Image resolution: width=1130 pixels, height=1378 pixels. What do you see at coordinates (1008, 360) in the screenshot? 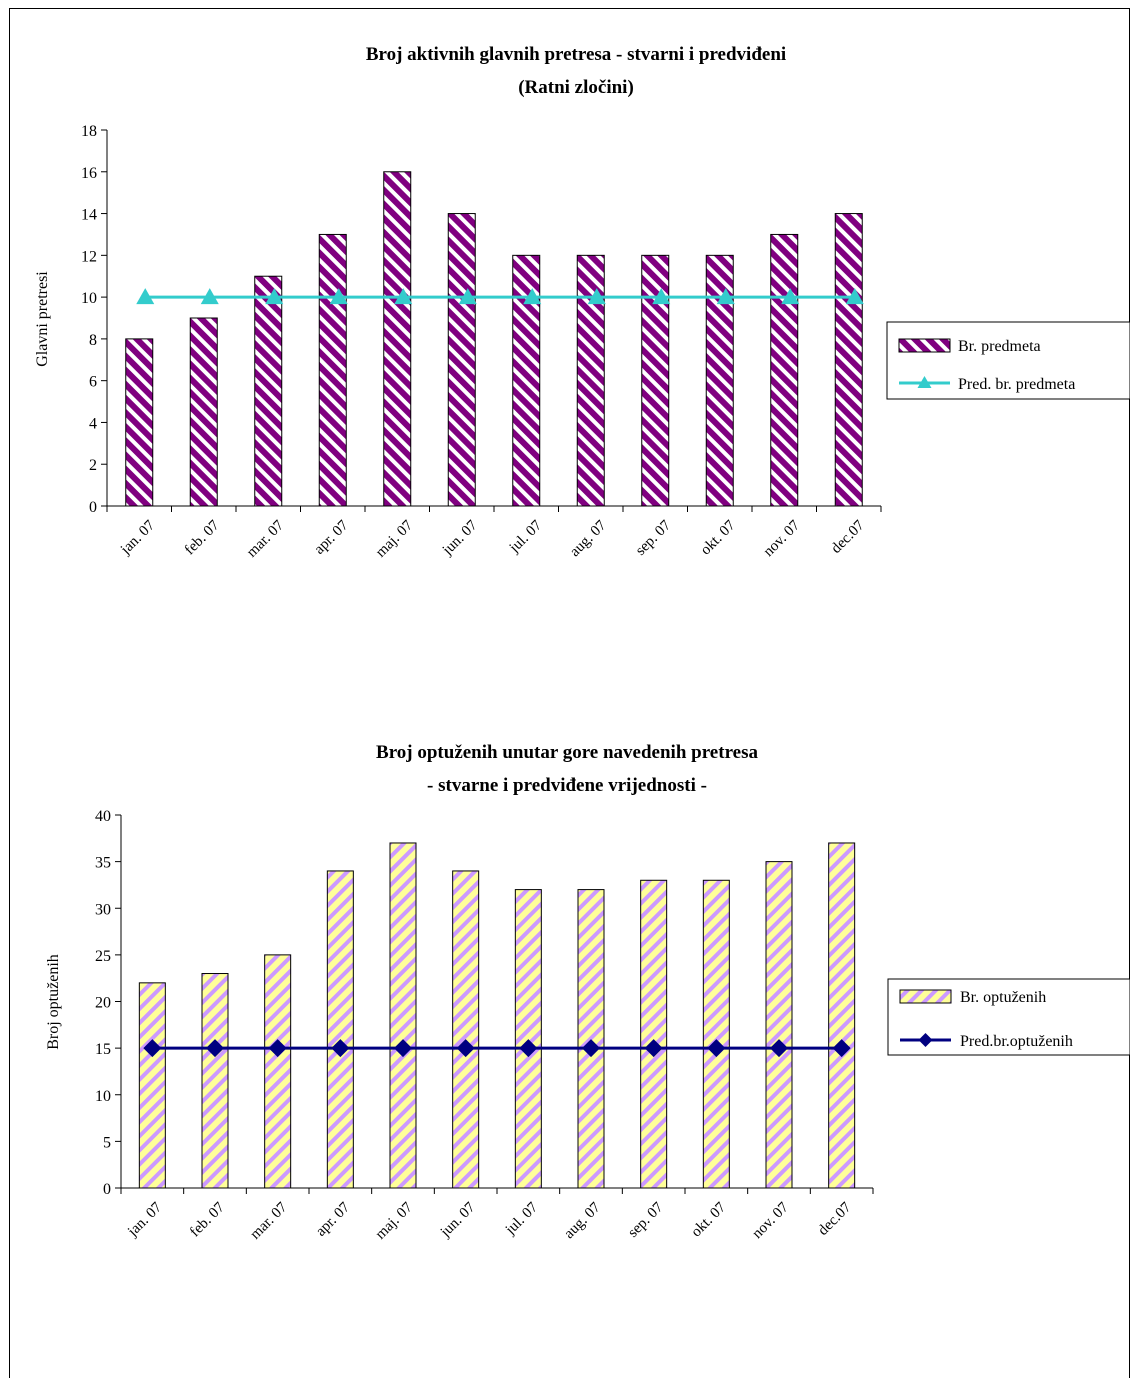
I see `chart-1-legend: Br. predmeta Pred. br. predmeta` at bounding box center [1008, 360].